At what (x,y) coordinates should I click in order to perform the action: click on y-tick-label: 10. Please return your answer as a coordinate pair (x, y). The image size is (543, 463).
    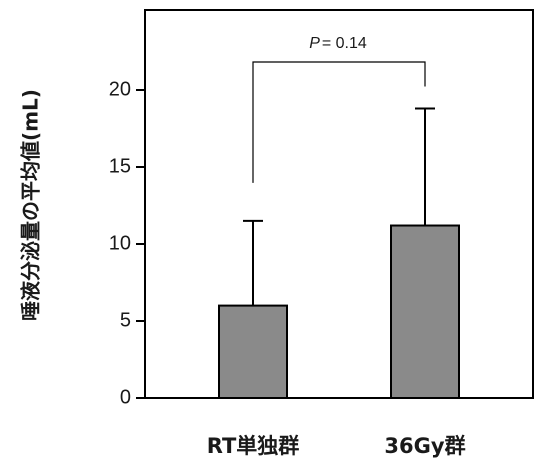
    Looking at the image, I should click on (120, 243).